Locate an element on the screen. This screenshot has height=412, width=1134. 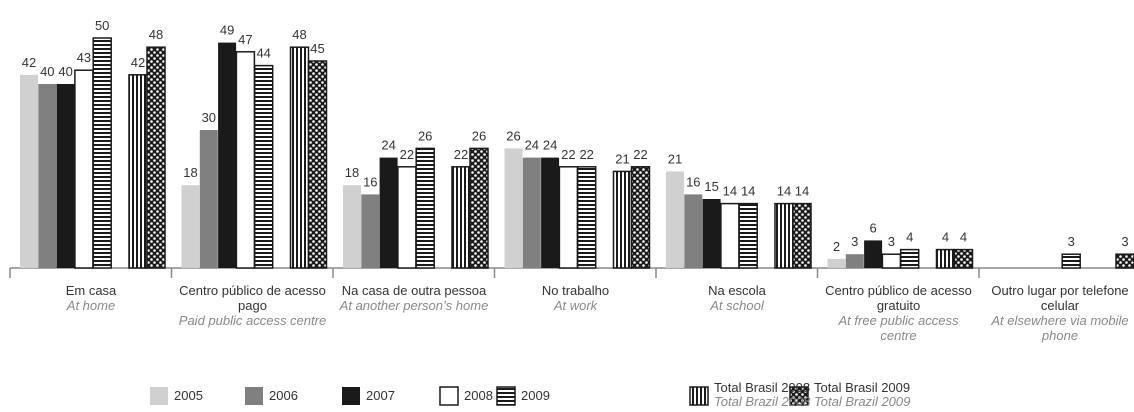
legend-name: 2007 is located at coordinates (380, 395).